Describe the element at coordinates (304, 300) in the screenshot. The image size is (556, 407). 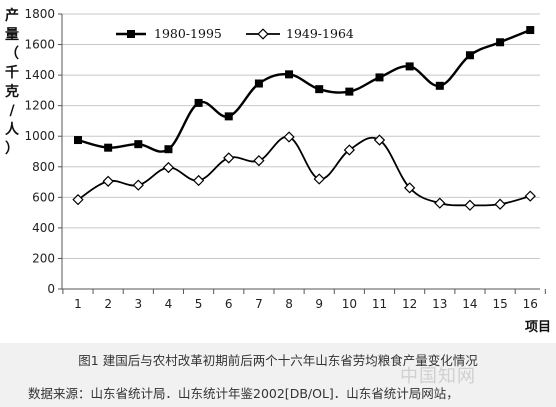
I see `x-tick-labels: 1 2 3 4 5 6 7 8 9 10 11 12 13 14 15 16` at that location.